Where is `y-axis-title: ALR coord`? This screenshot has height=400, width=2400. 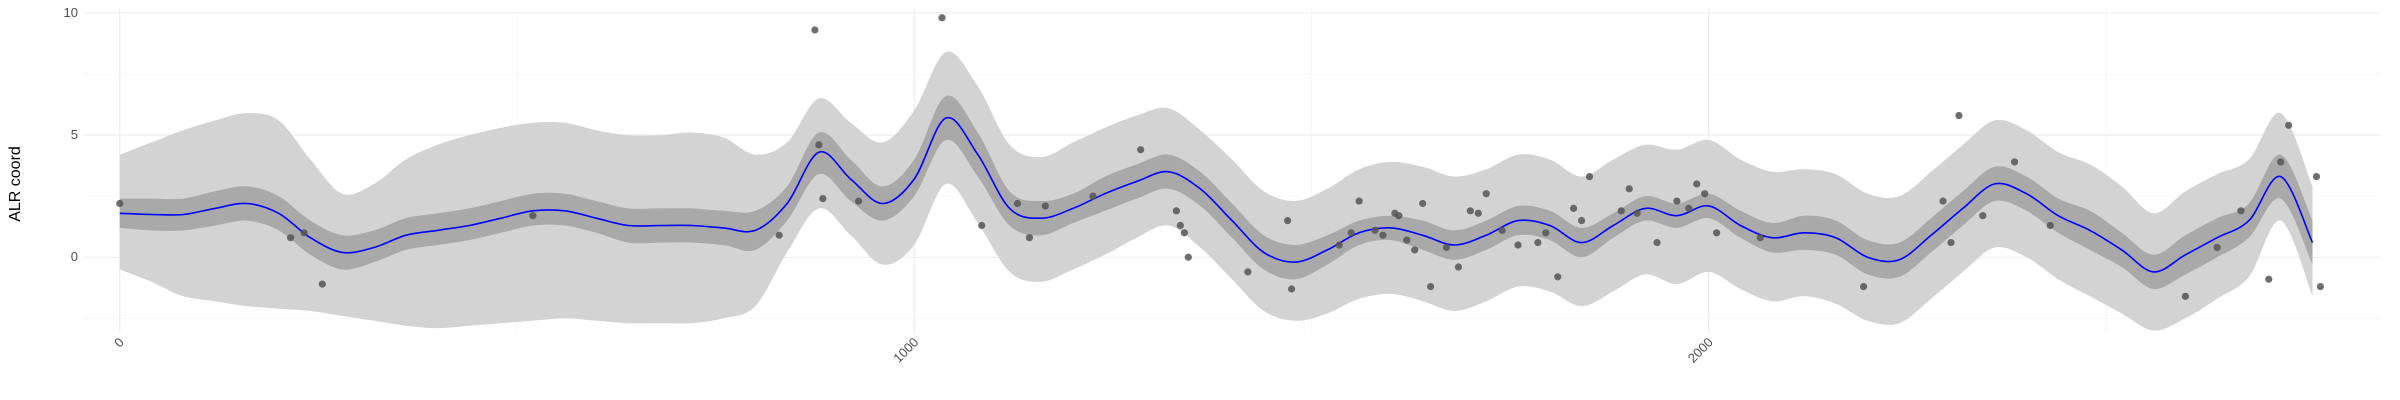 y-axis-title: ALR coord is located at coordinates (15, 184).